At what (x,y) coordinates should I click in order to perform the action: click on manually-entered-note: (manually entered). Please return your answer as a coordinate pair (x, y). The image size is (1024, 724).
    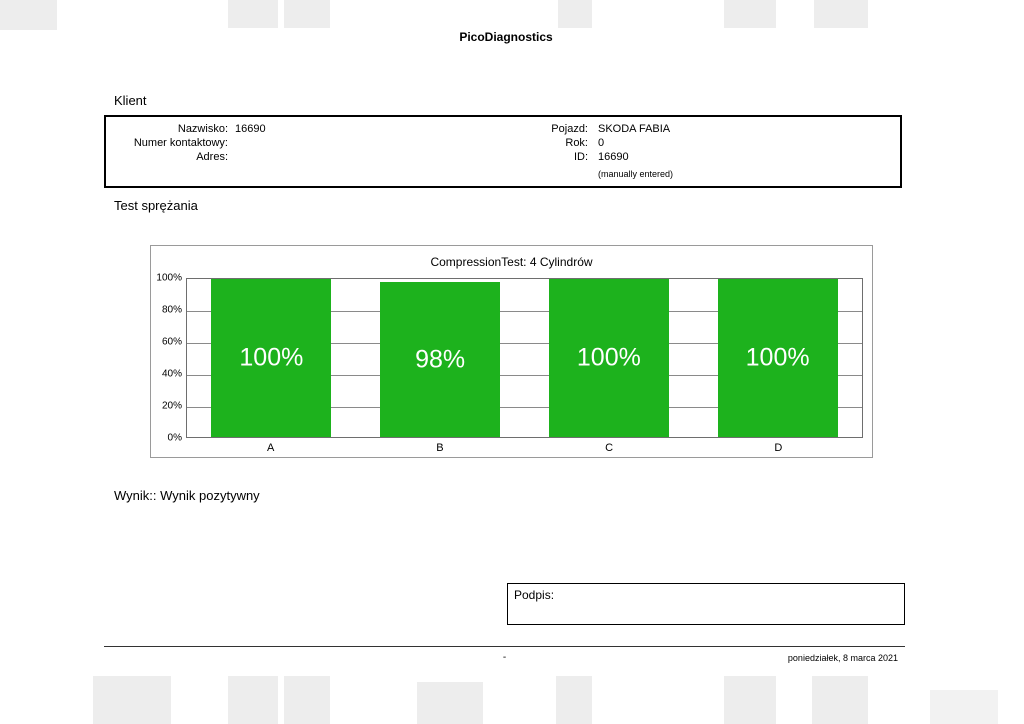
    Looking at the image, I should click on (636, 174).